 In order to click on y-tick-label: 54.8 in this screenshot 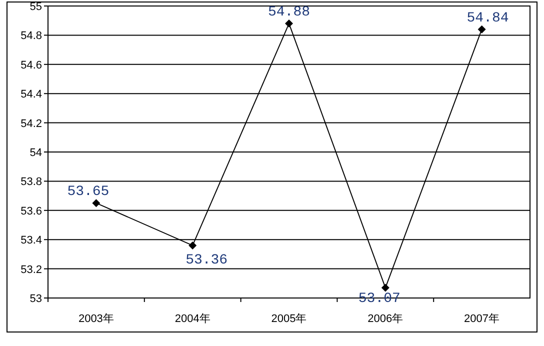, I will do `click(31, 36)`.